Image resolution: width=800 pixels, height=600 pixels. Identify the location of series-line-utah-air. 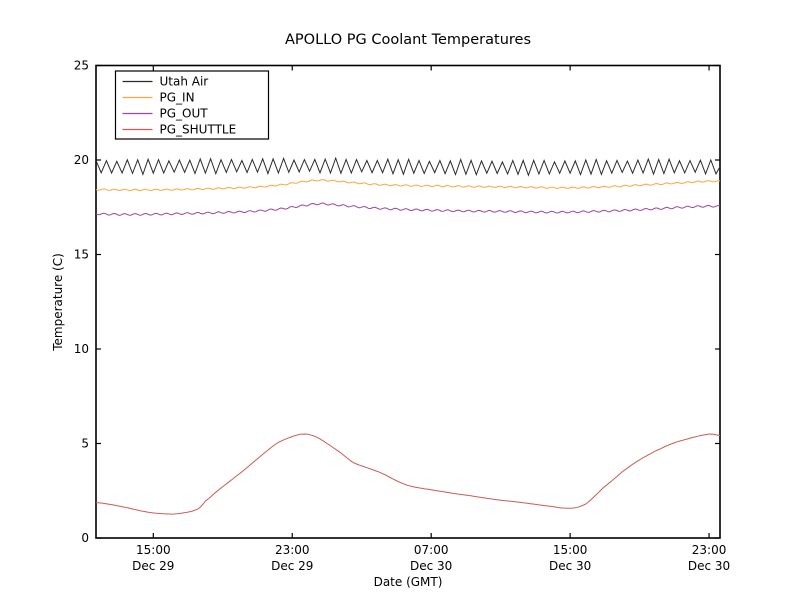
(408, 166).